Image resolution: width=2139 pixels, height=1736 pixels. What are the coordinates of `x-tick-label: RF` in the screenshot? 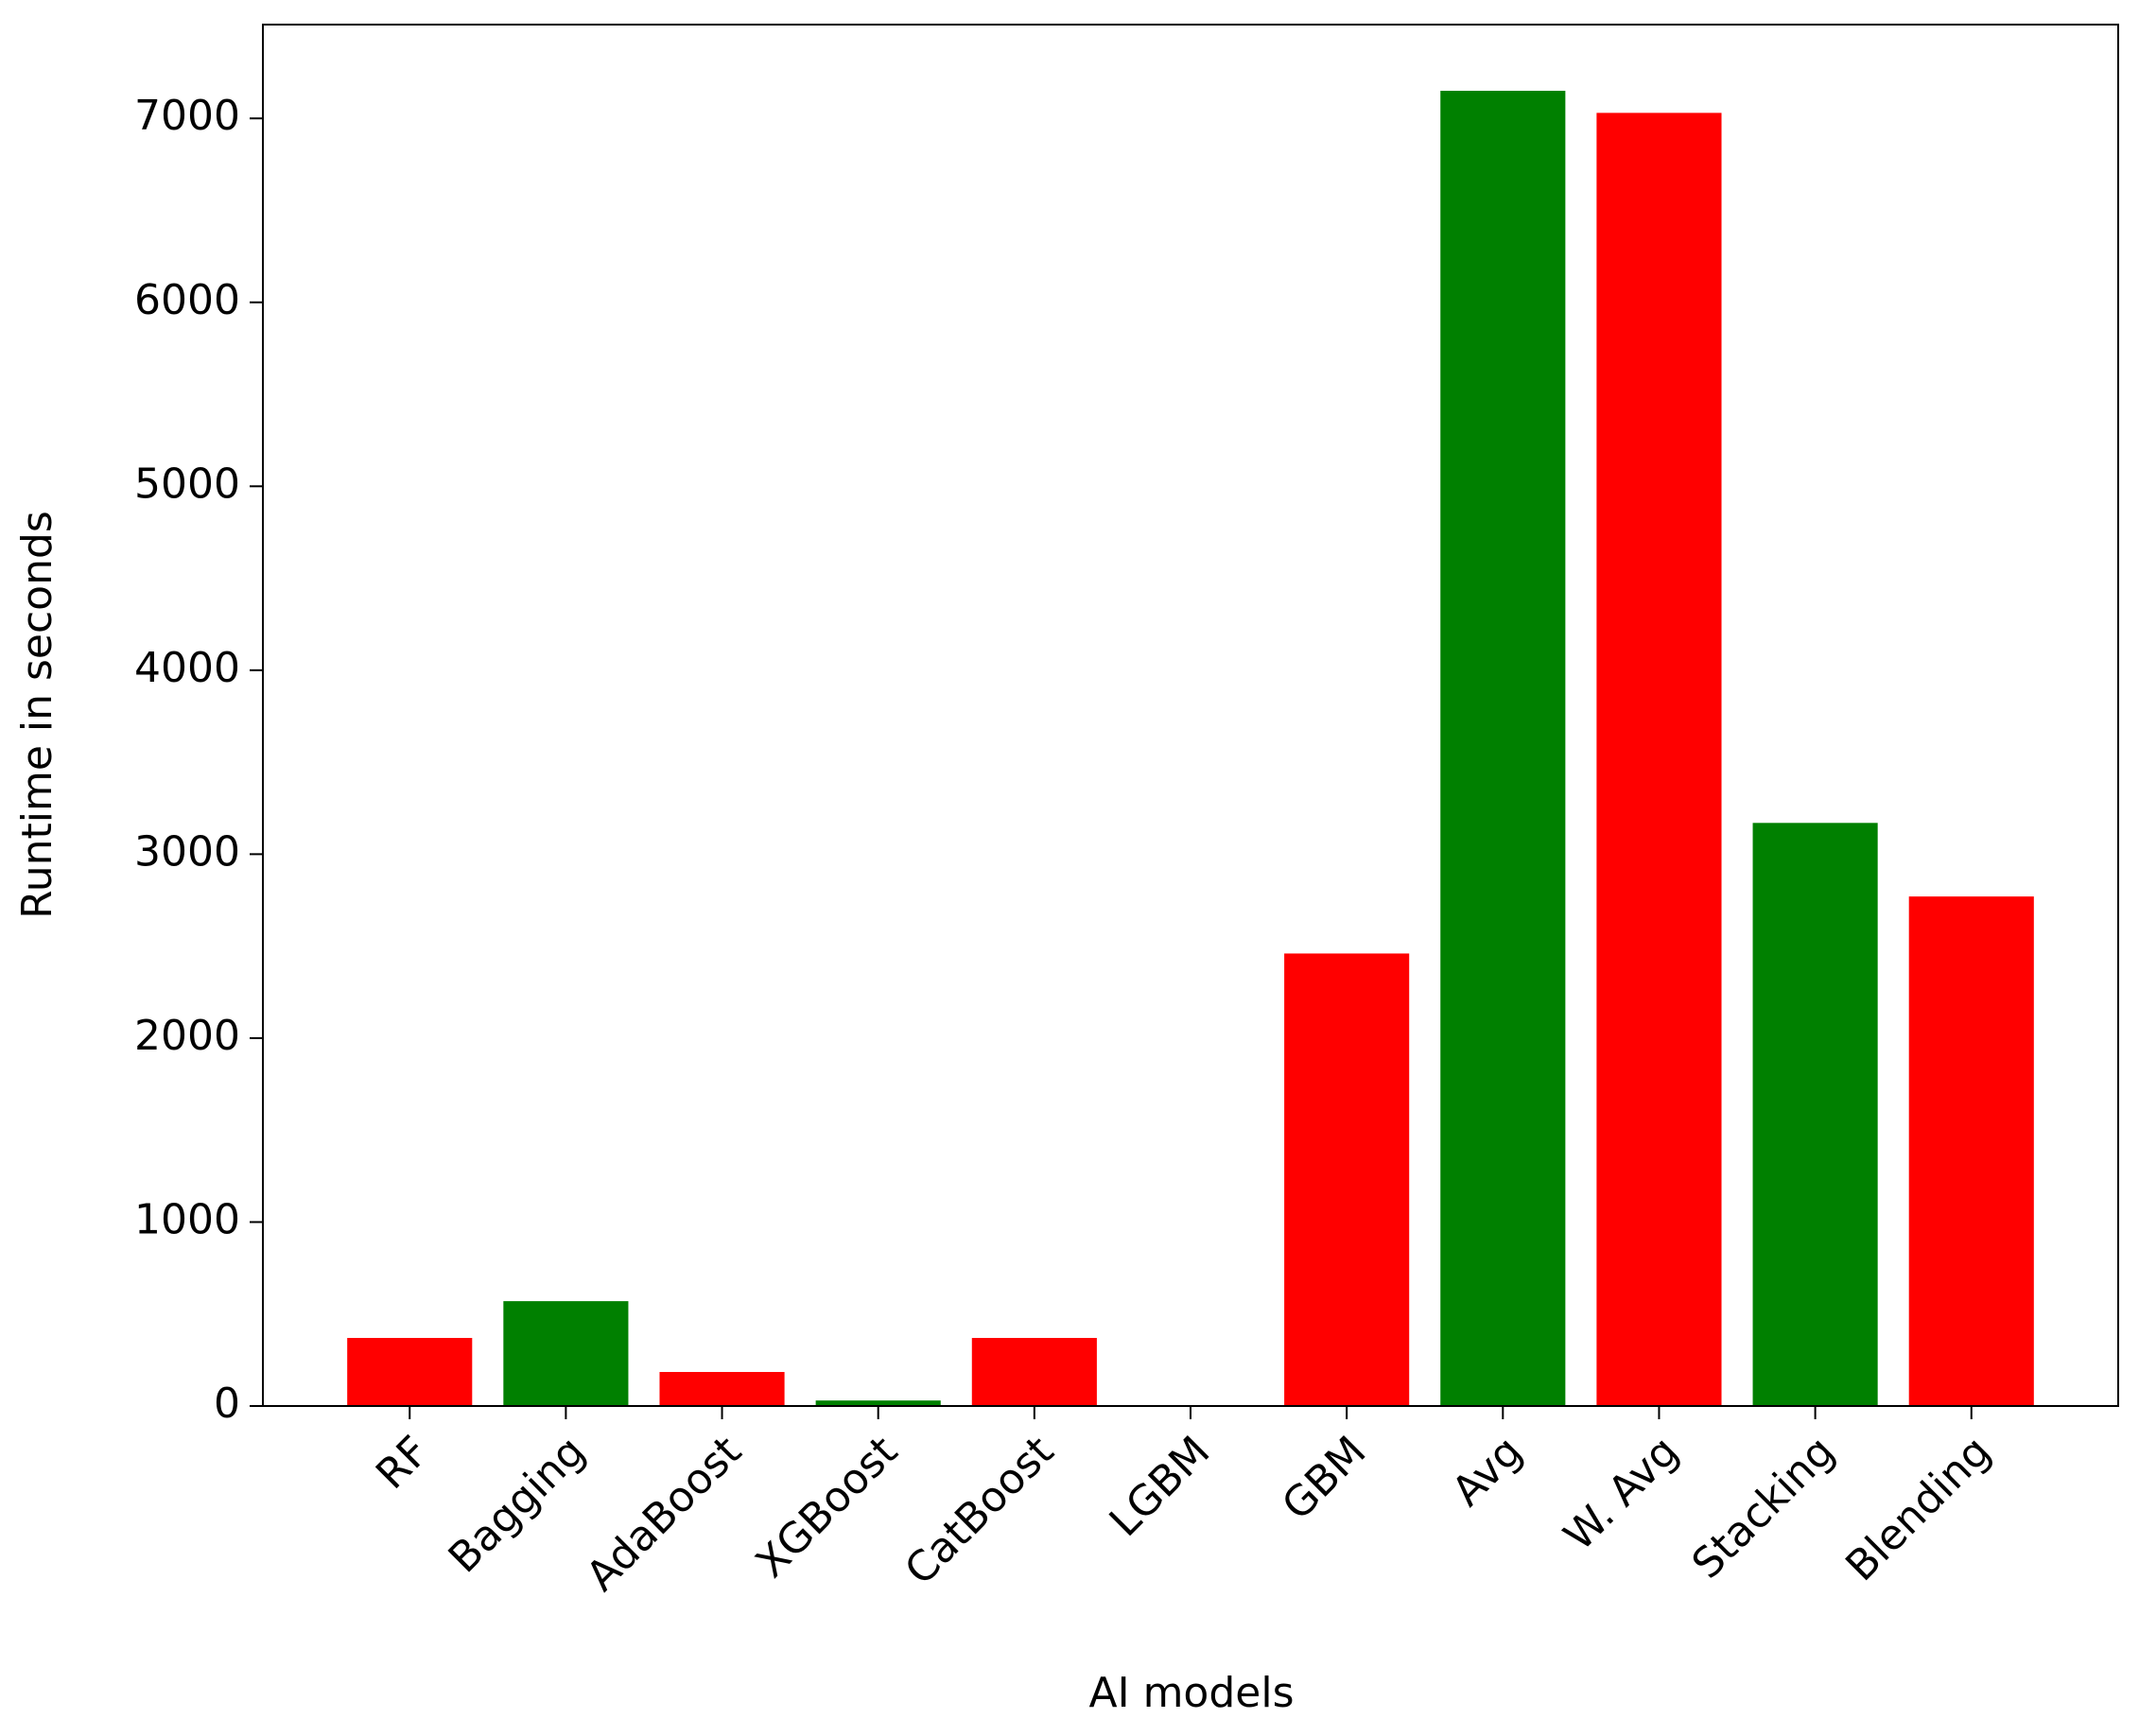 It's located at (403, 1463).